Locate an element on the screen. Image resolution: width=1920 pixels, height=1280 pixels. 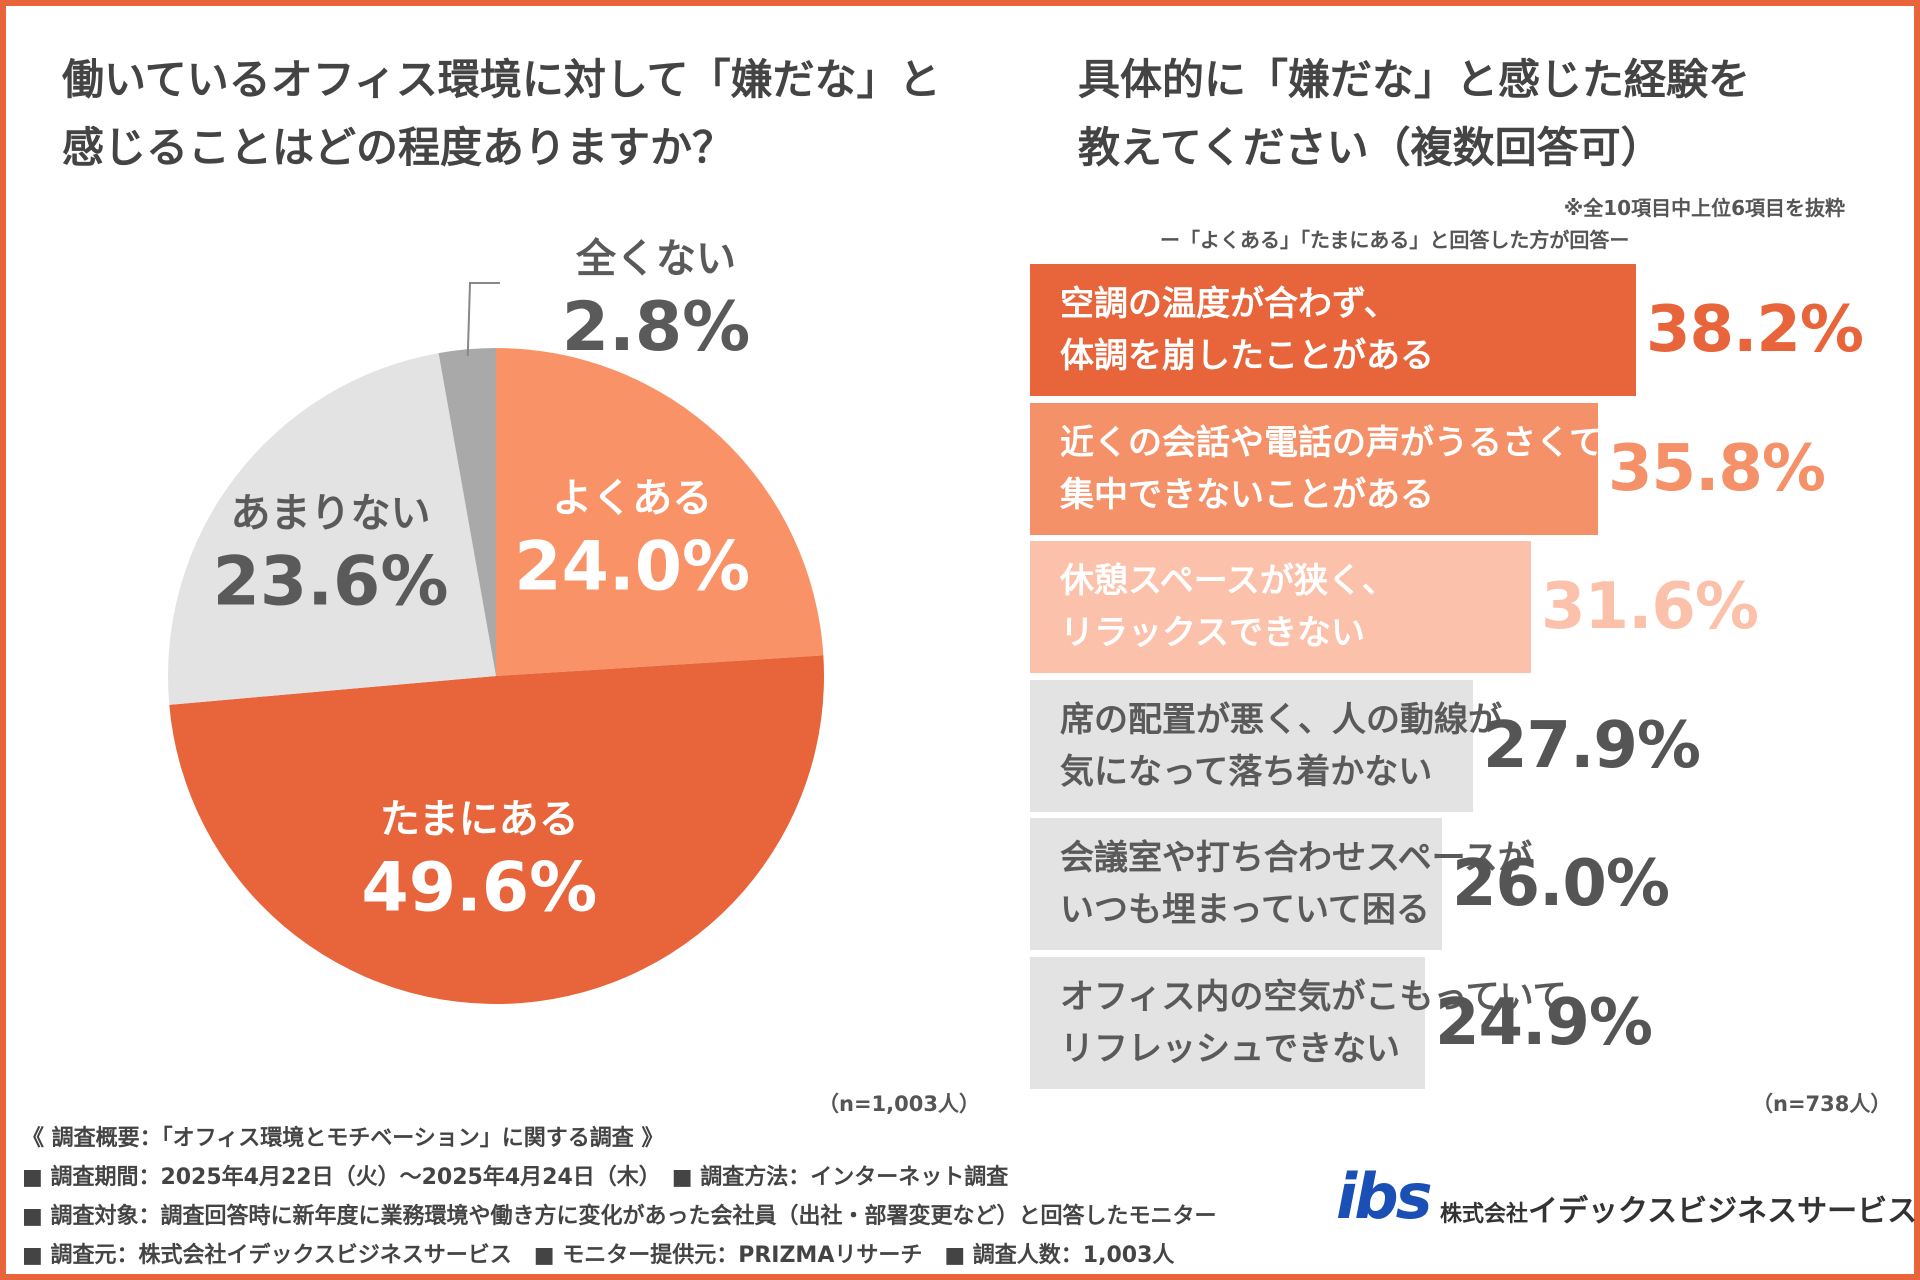
bar-label-2: 休憩スペースが狭く、 リラックスできない is located at coordinates (1228, 607).